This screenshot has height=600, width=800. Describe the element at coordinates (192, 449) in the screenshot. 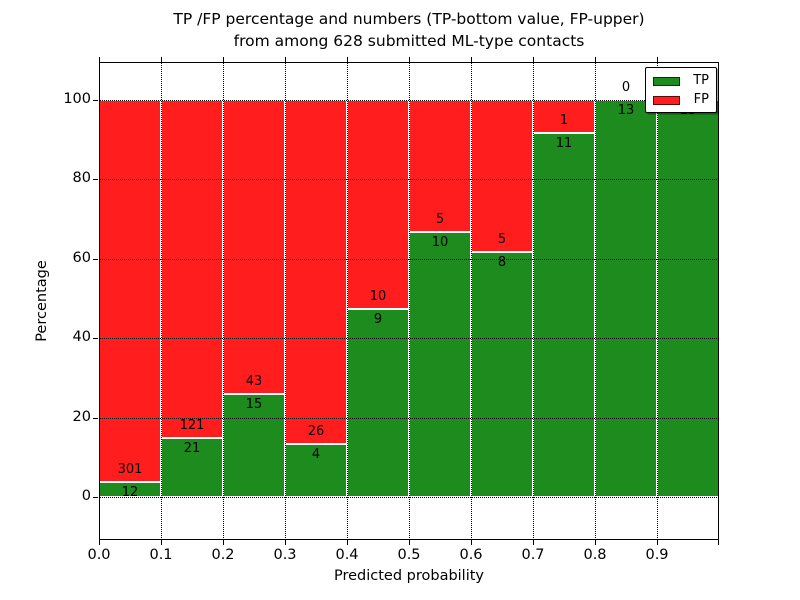

I see `tp-count-label: 21` at that location.